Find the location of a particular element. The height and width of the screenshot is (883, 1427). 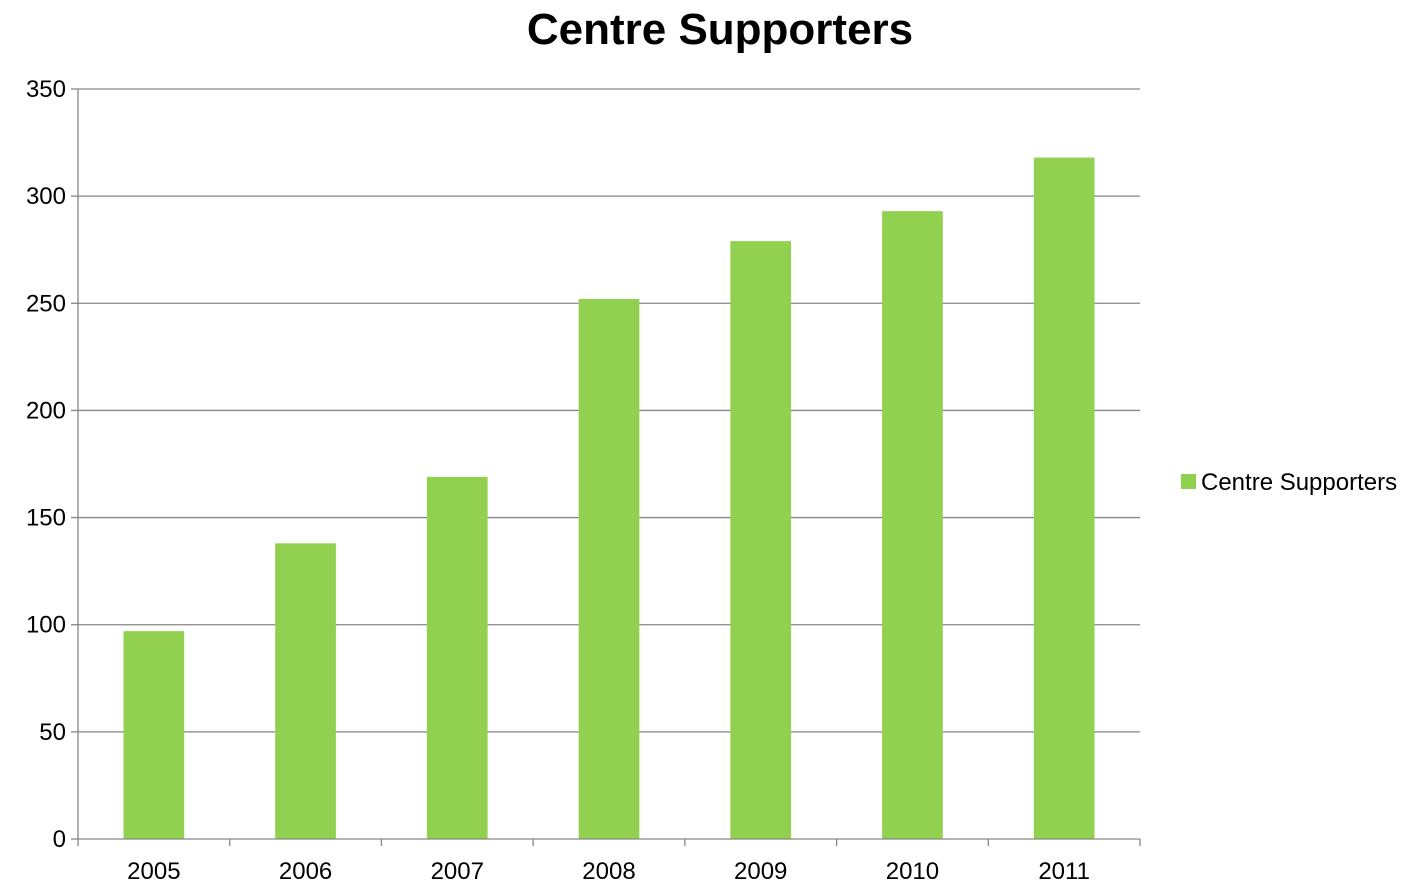

x-tick-label: 2008 is located at coordinates (608, 870).